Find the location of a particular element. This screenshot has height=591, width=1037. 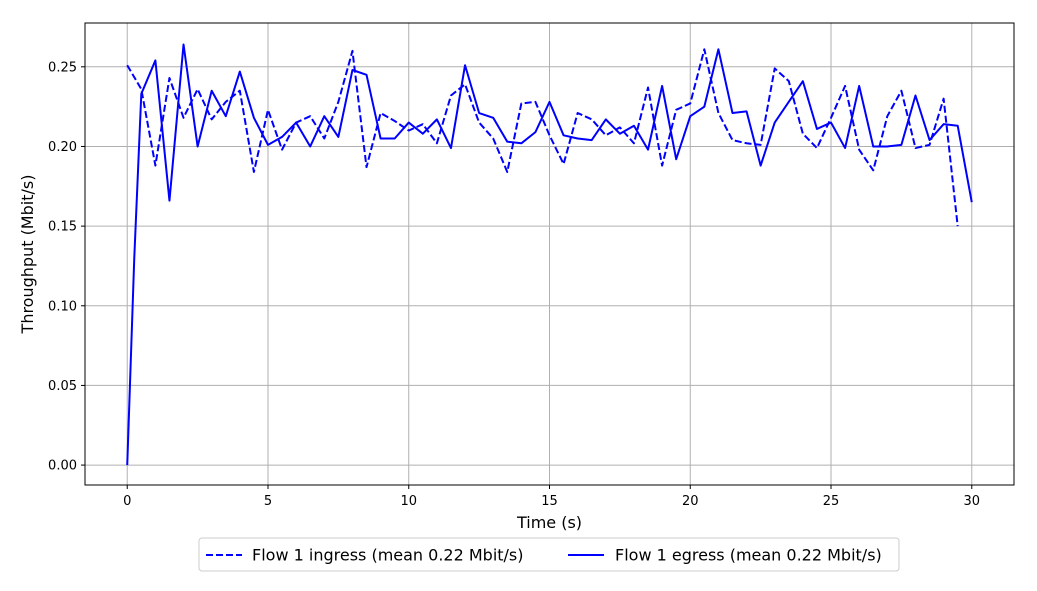

x-tick-label: 30 is located at coordinates (971, 501).